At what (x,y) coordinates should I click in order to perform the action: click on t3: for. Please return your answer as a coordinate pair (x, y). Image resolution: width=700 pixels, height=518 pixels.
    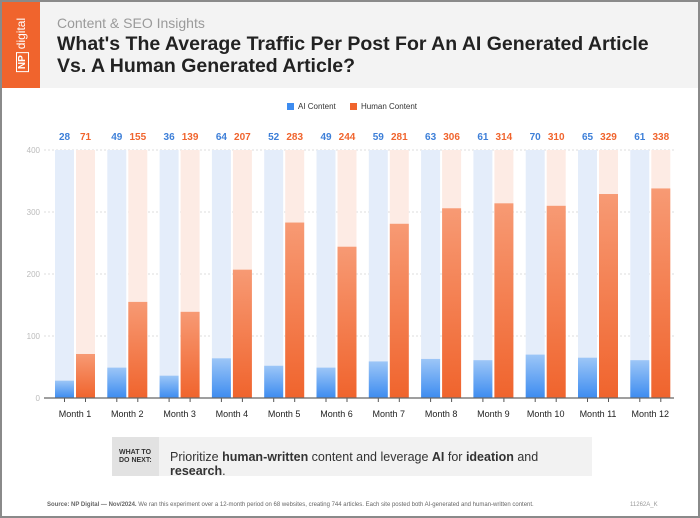
    Looking at the image, I should click on (455, 457).